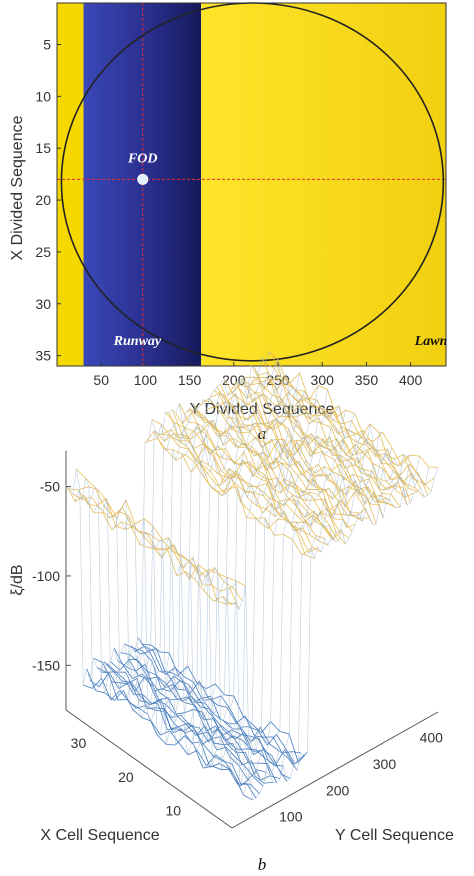 The image size is (474, 876). I want to click on z-axis-ticks: -50 -100 -150, so click(51, 576).